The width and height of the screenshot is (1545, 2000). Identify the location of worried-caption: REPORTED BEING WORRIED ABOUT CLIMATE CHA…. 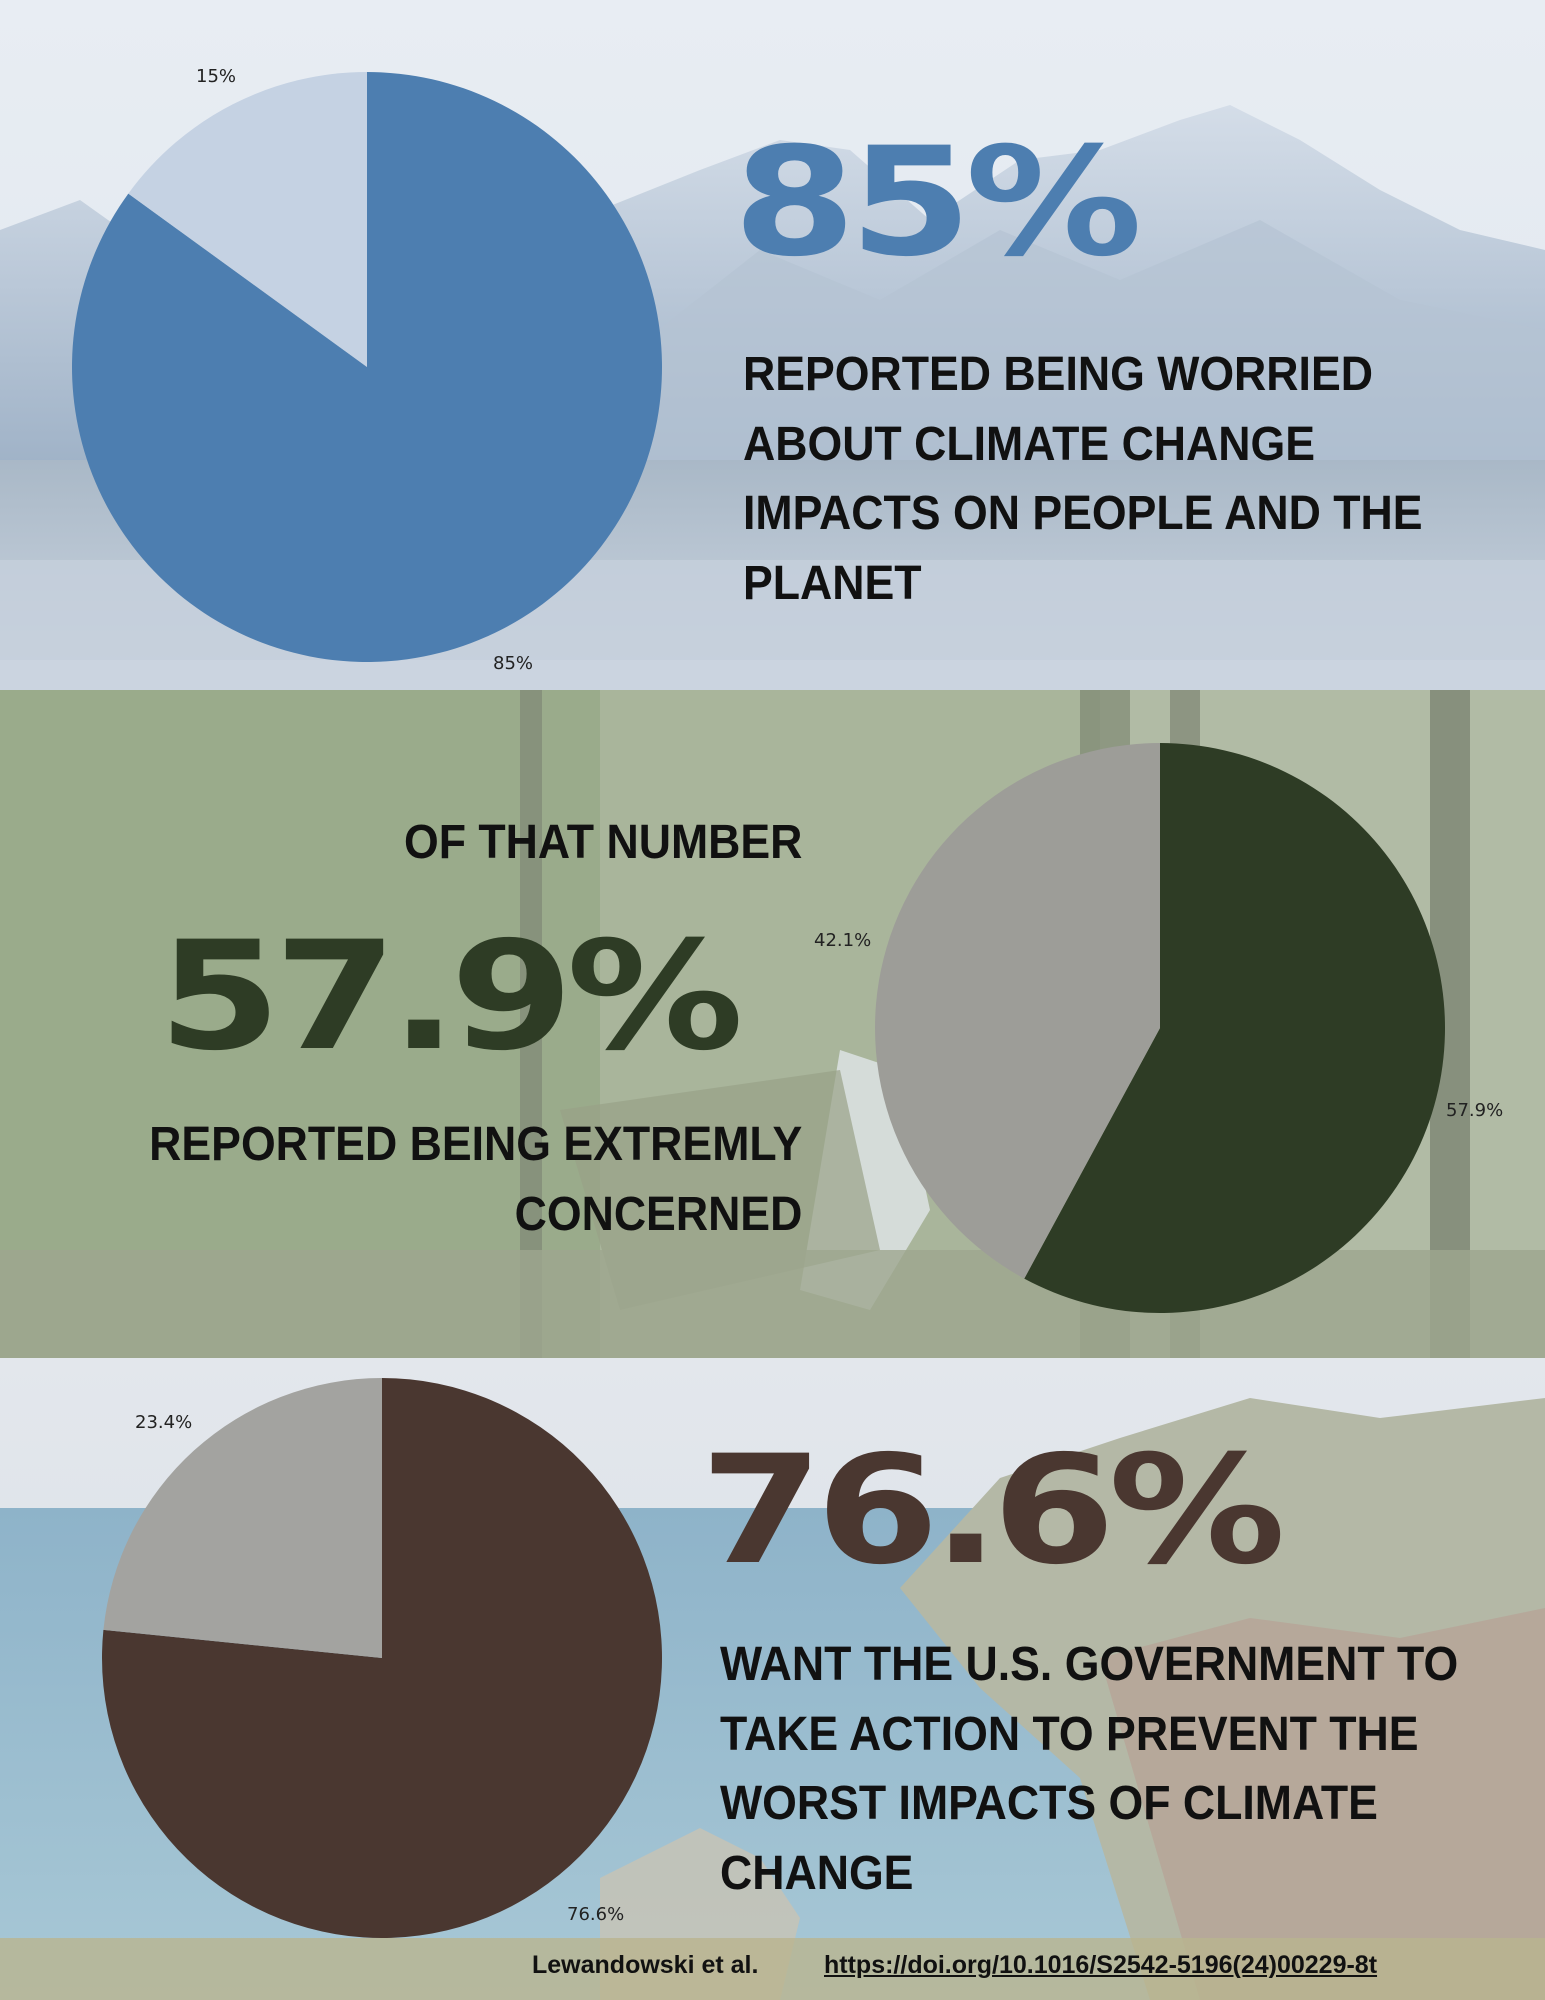
(1083, 479).